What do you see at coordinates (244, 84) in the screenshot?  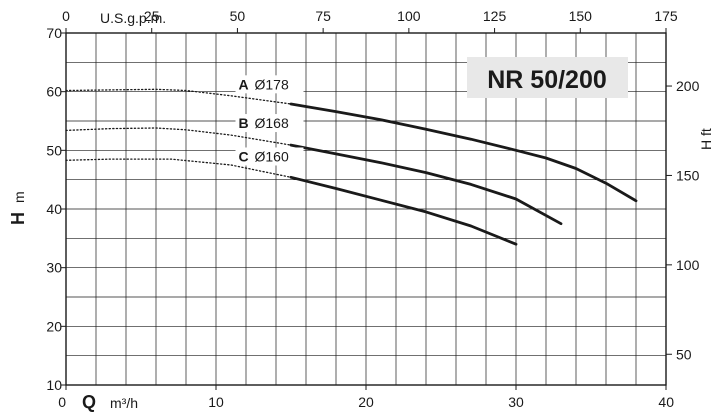 I see `curve-label-letter: A` at bounding box center [244, 84].